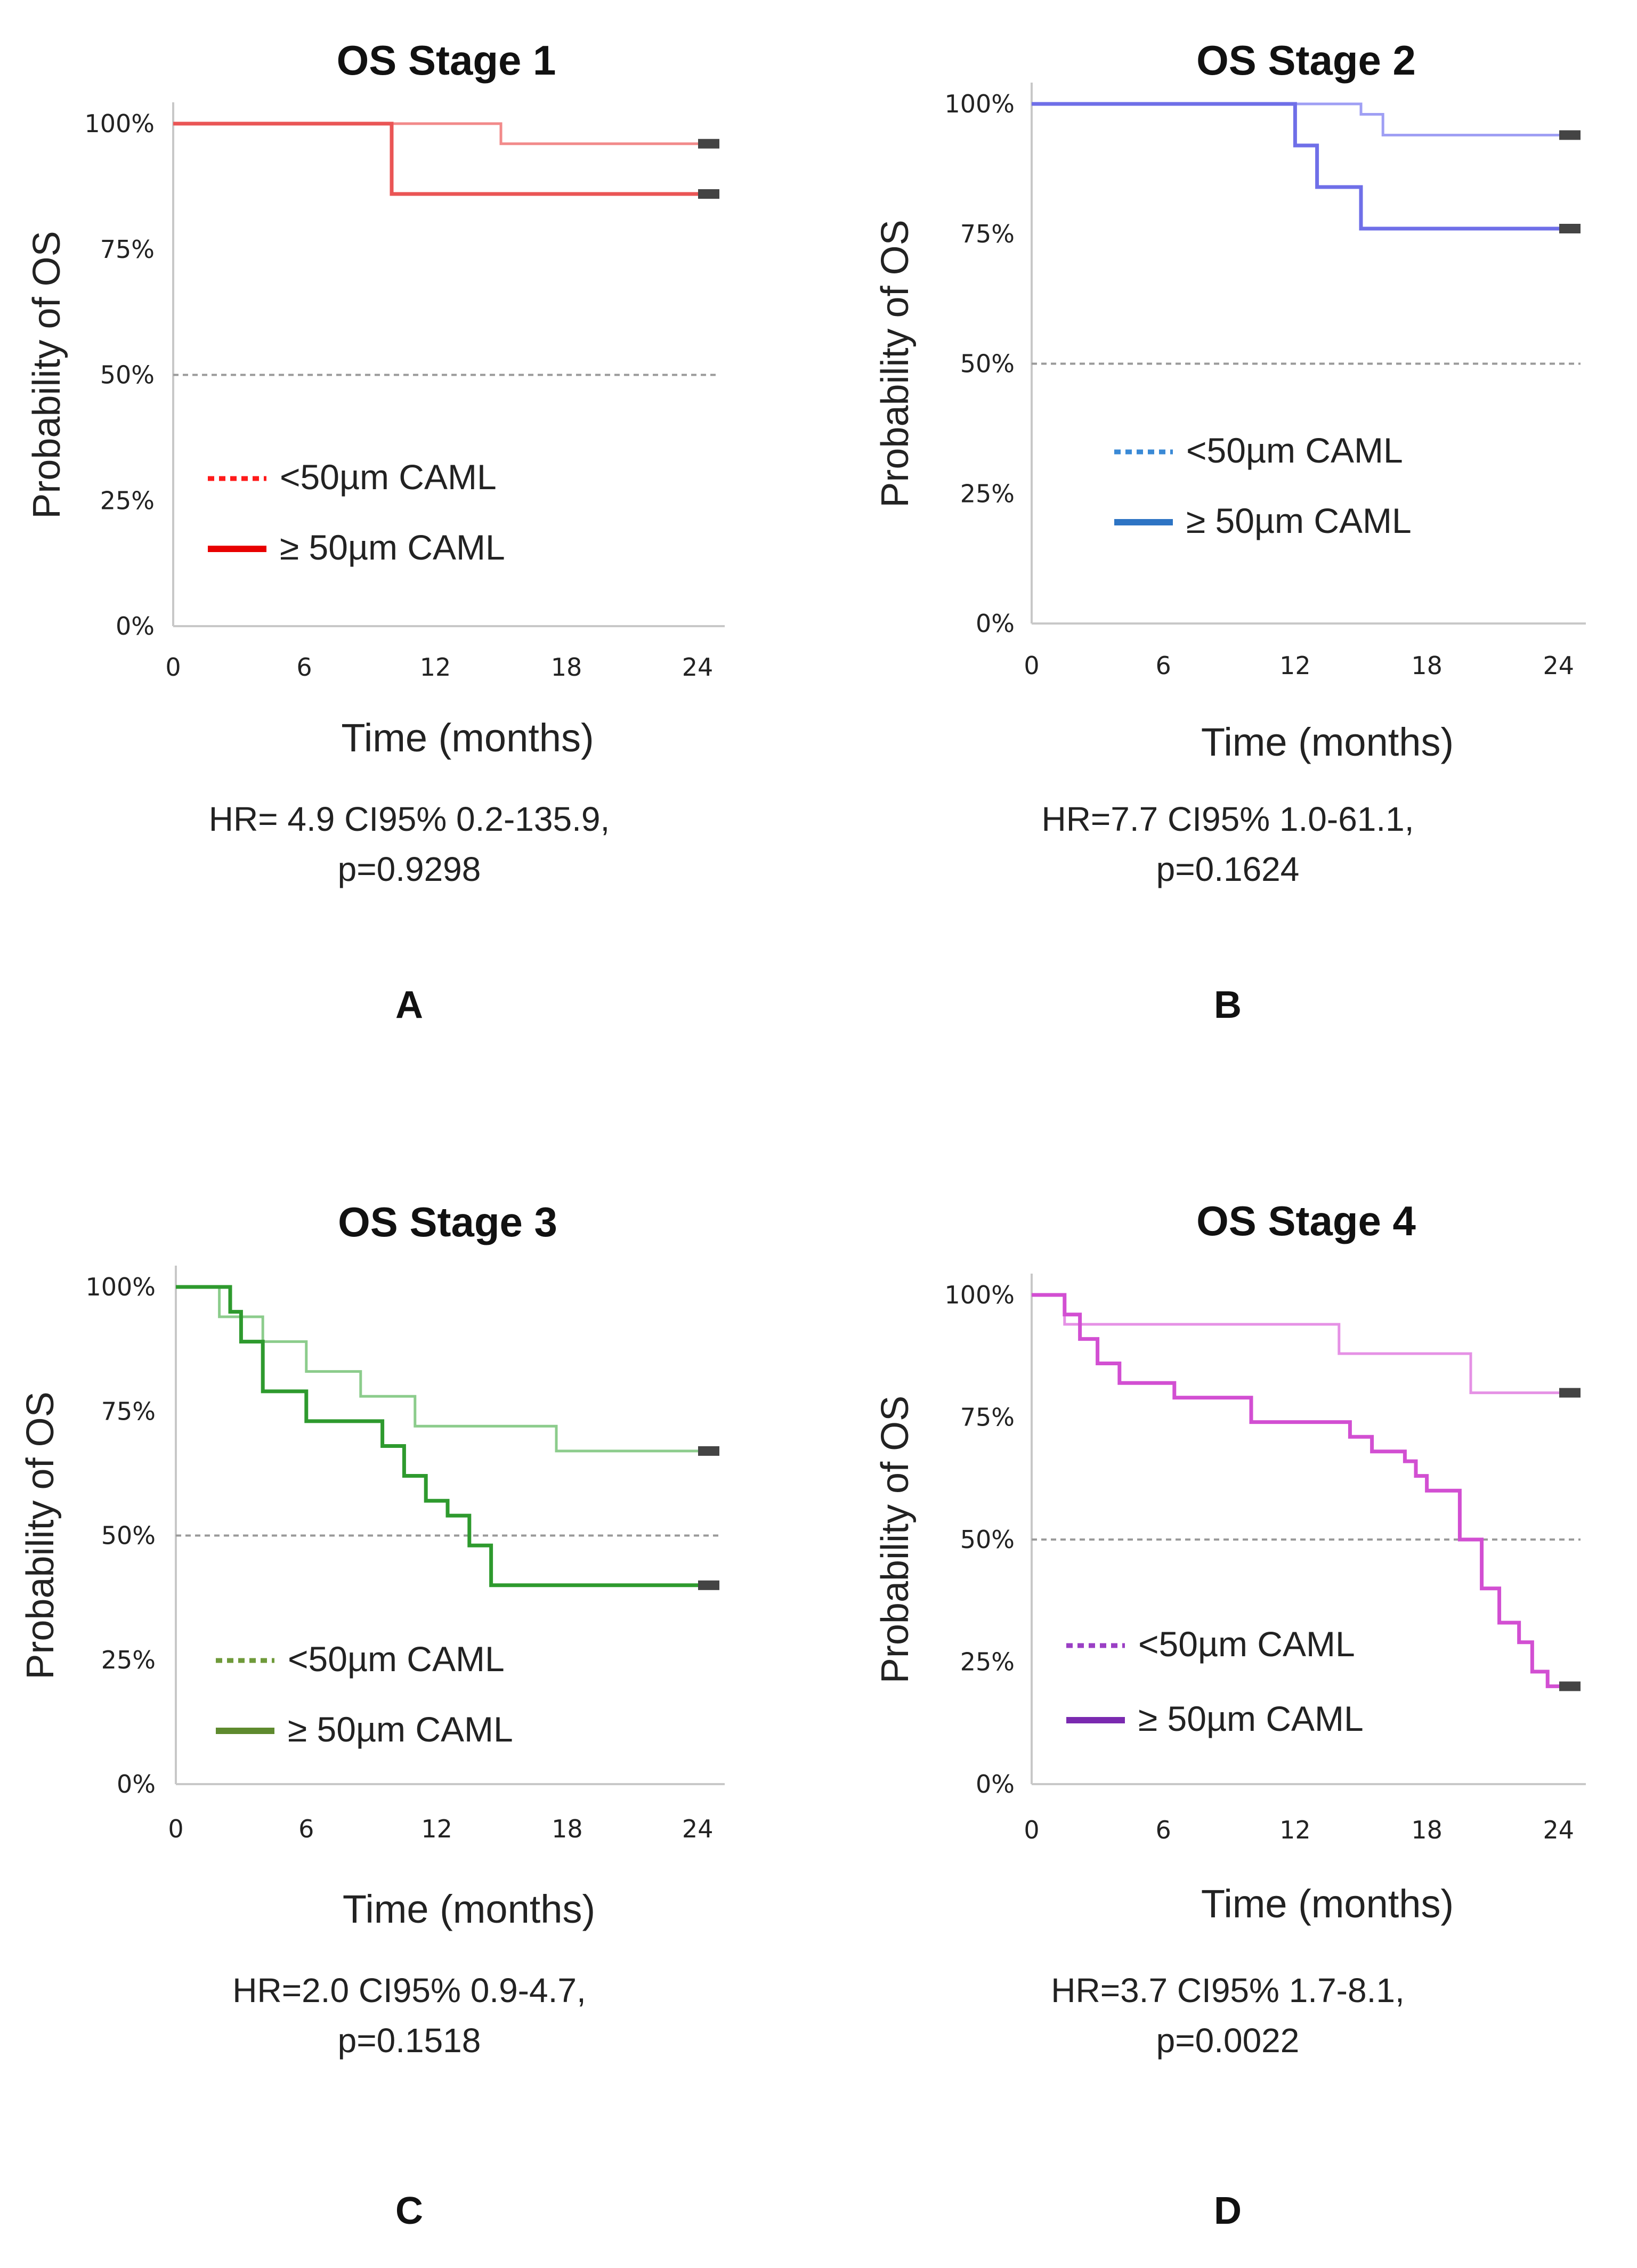  What do you see at coordinates (447, 1221) in the screenshot?
I see `chart-title: OS Stage 3` at bounding box center [447, 1221].